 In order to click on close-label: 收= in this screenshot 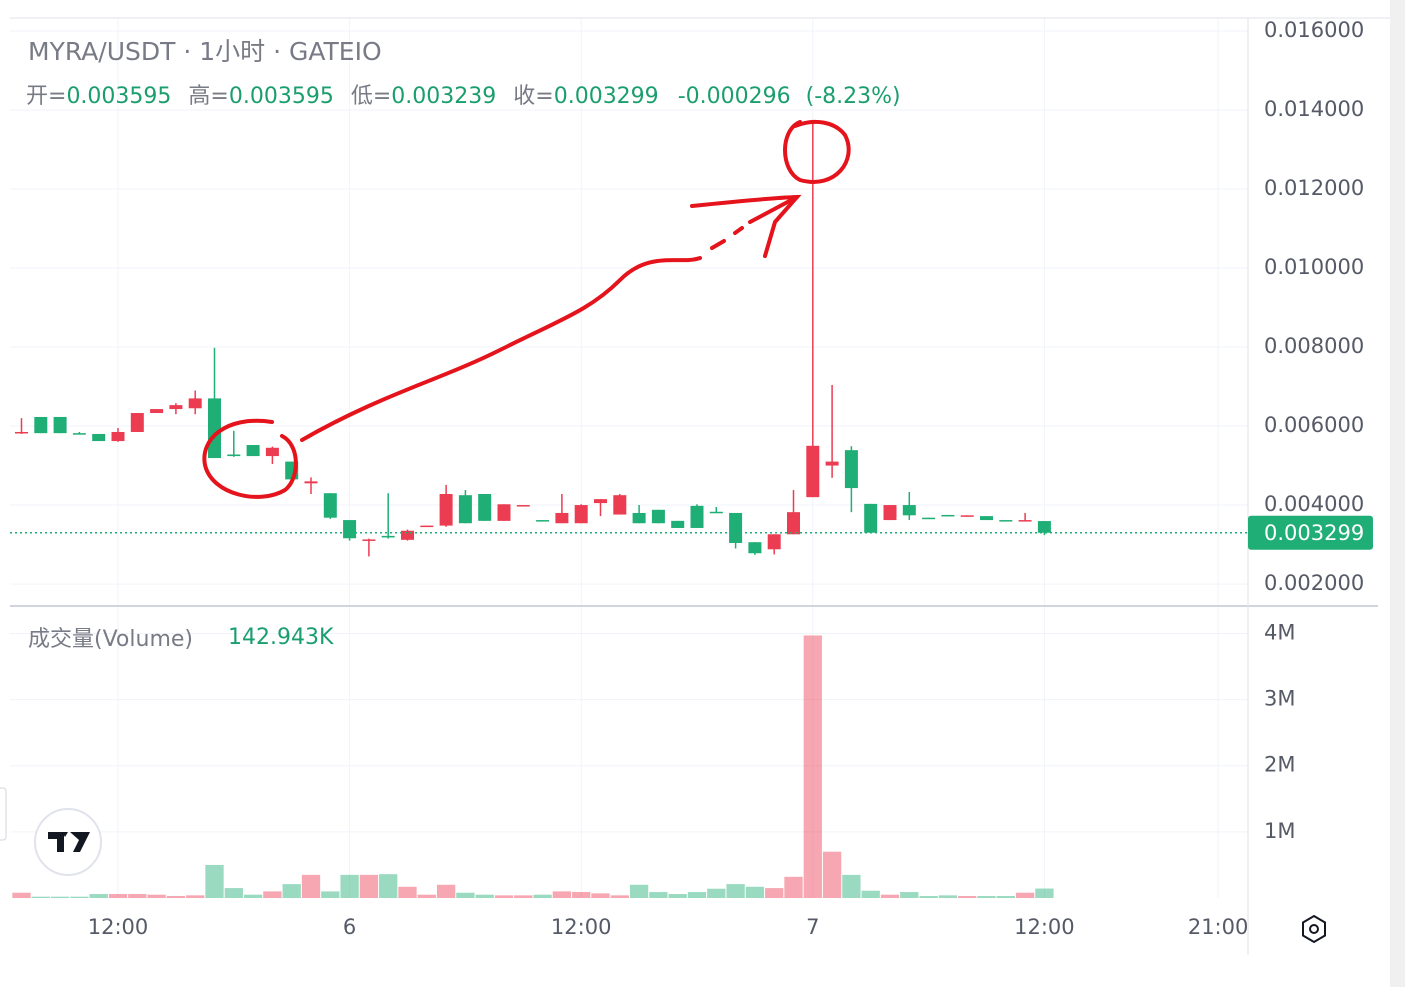, I will do `click(533, 96)`.